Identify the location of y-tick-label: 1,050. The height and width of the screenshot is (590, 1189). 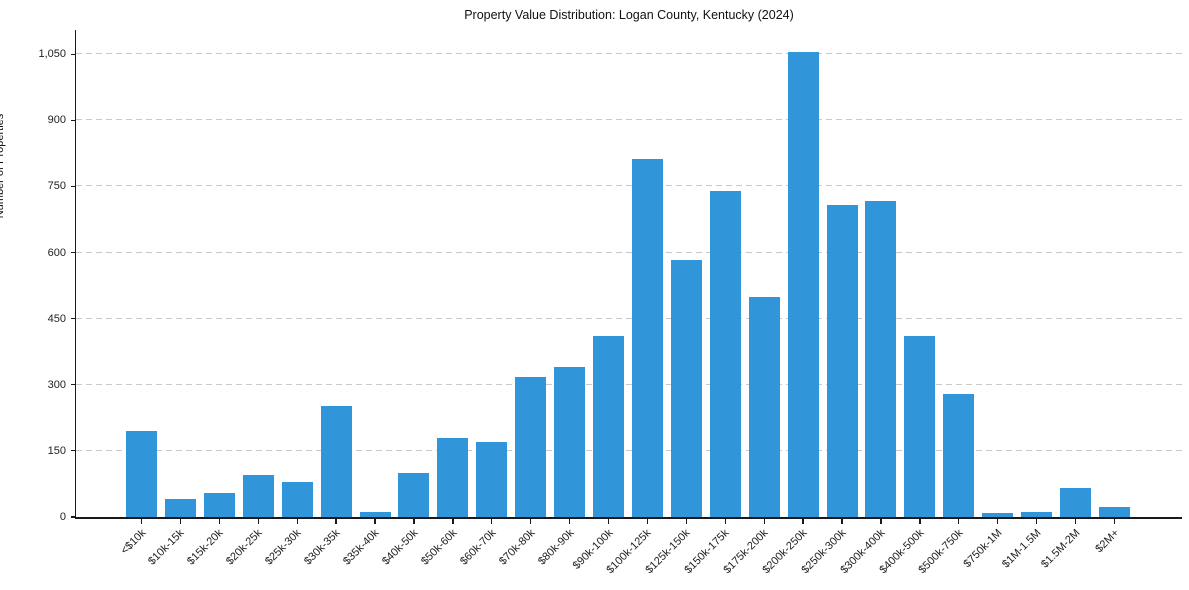
(52, 54).